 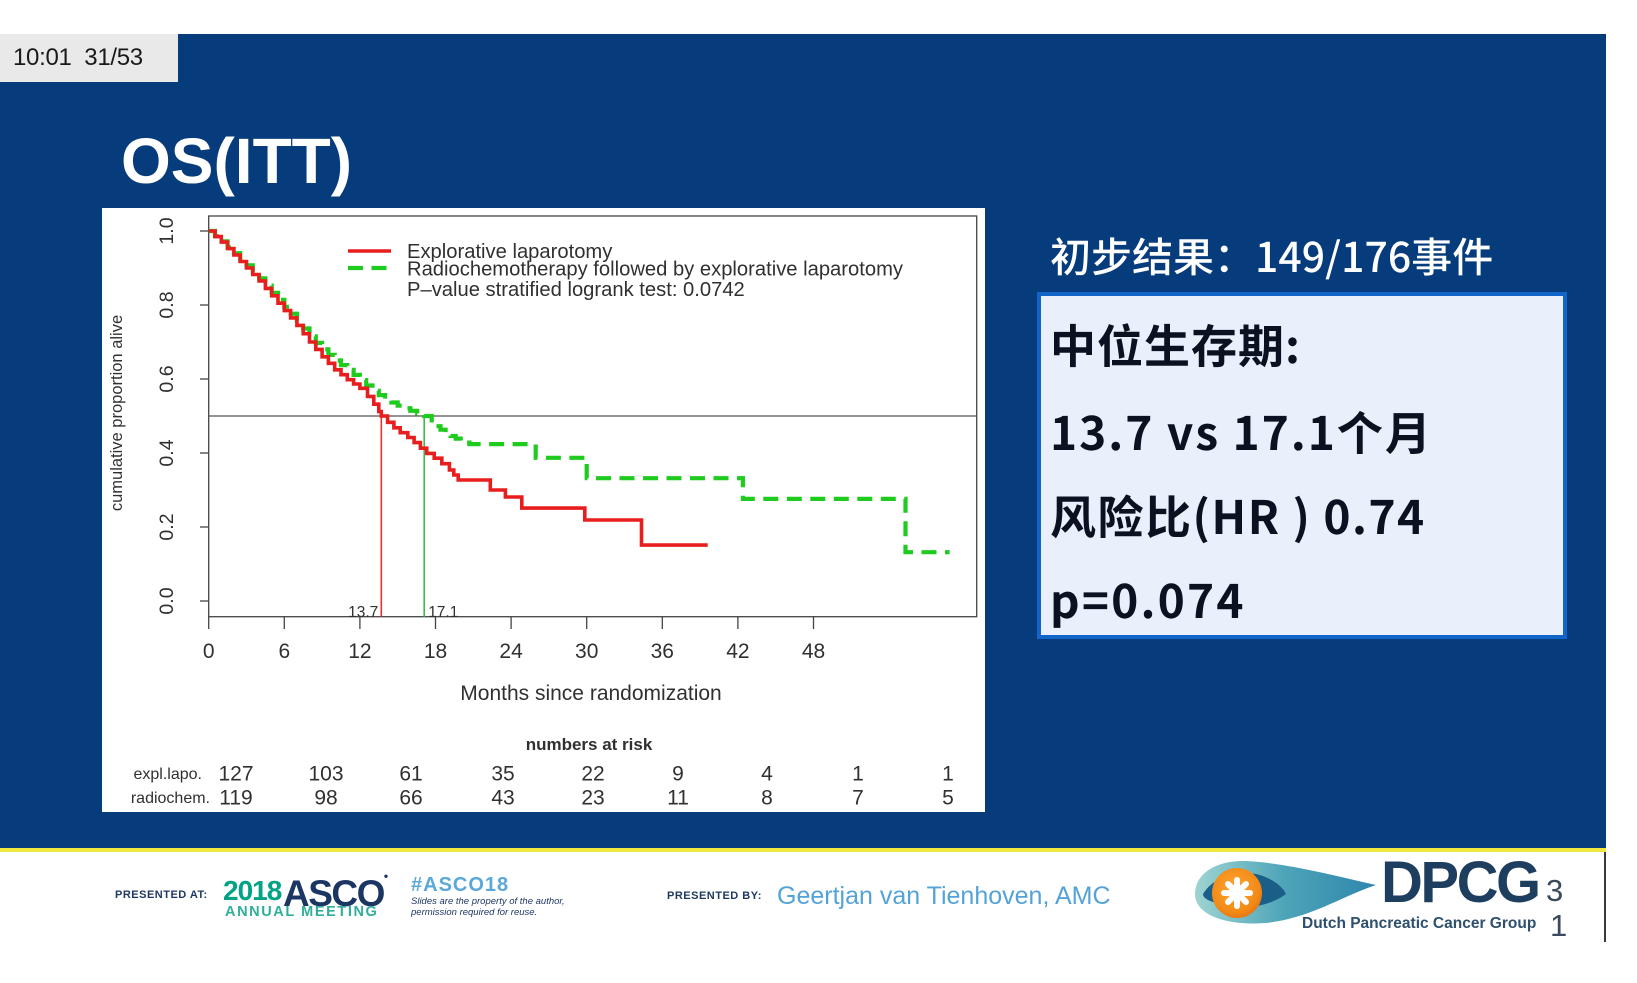 I want to click on svg-text: 98, so click(x=325, y=798).